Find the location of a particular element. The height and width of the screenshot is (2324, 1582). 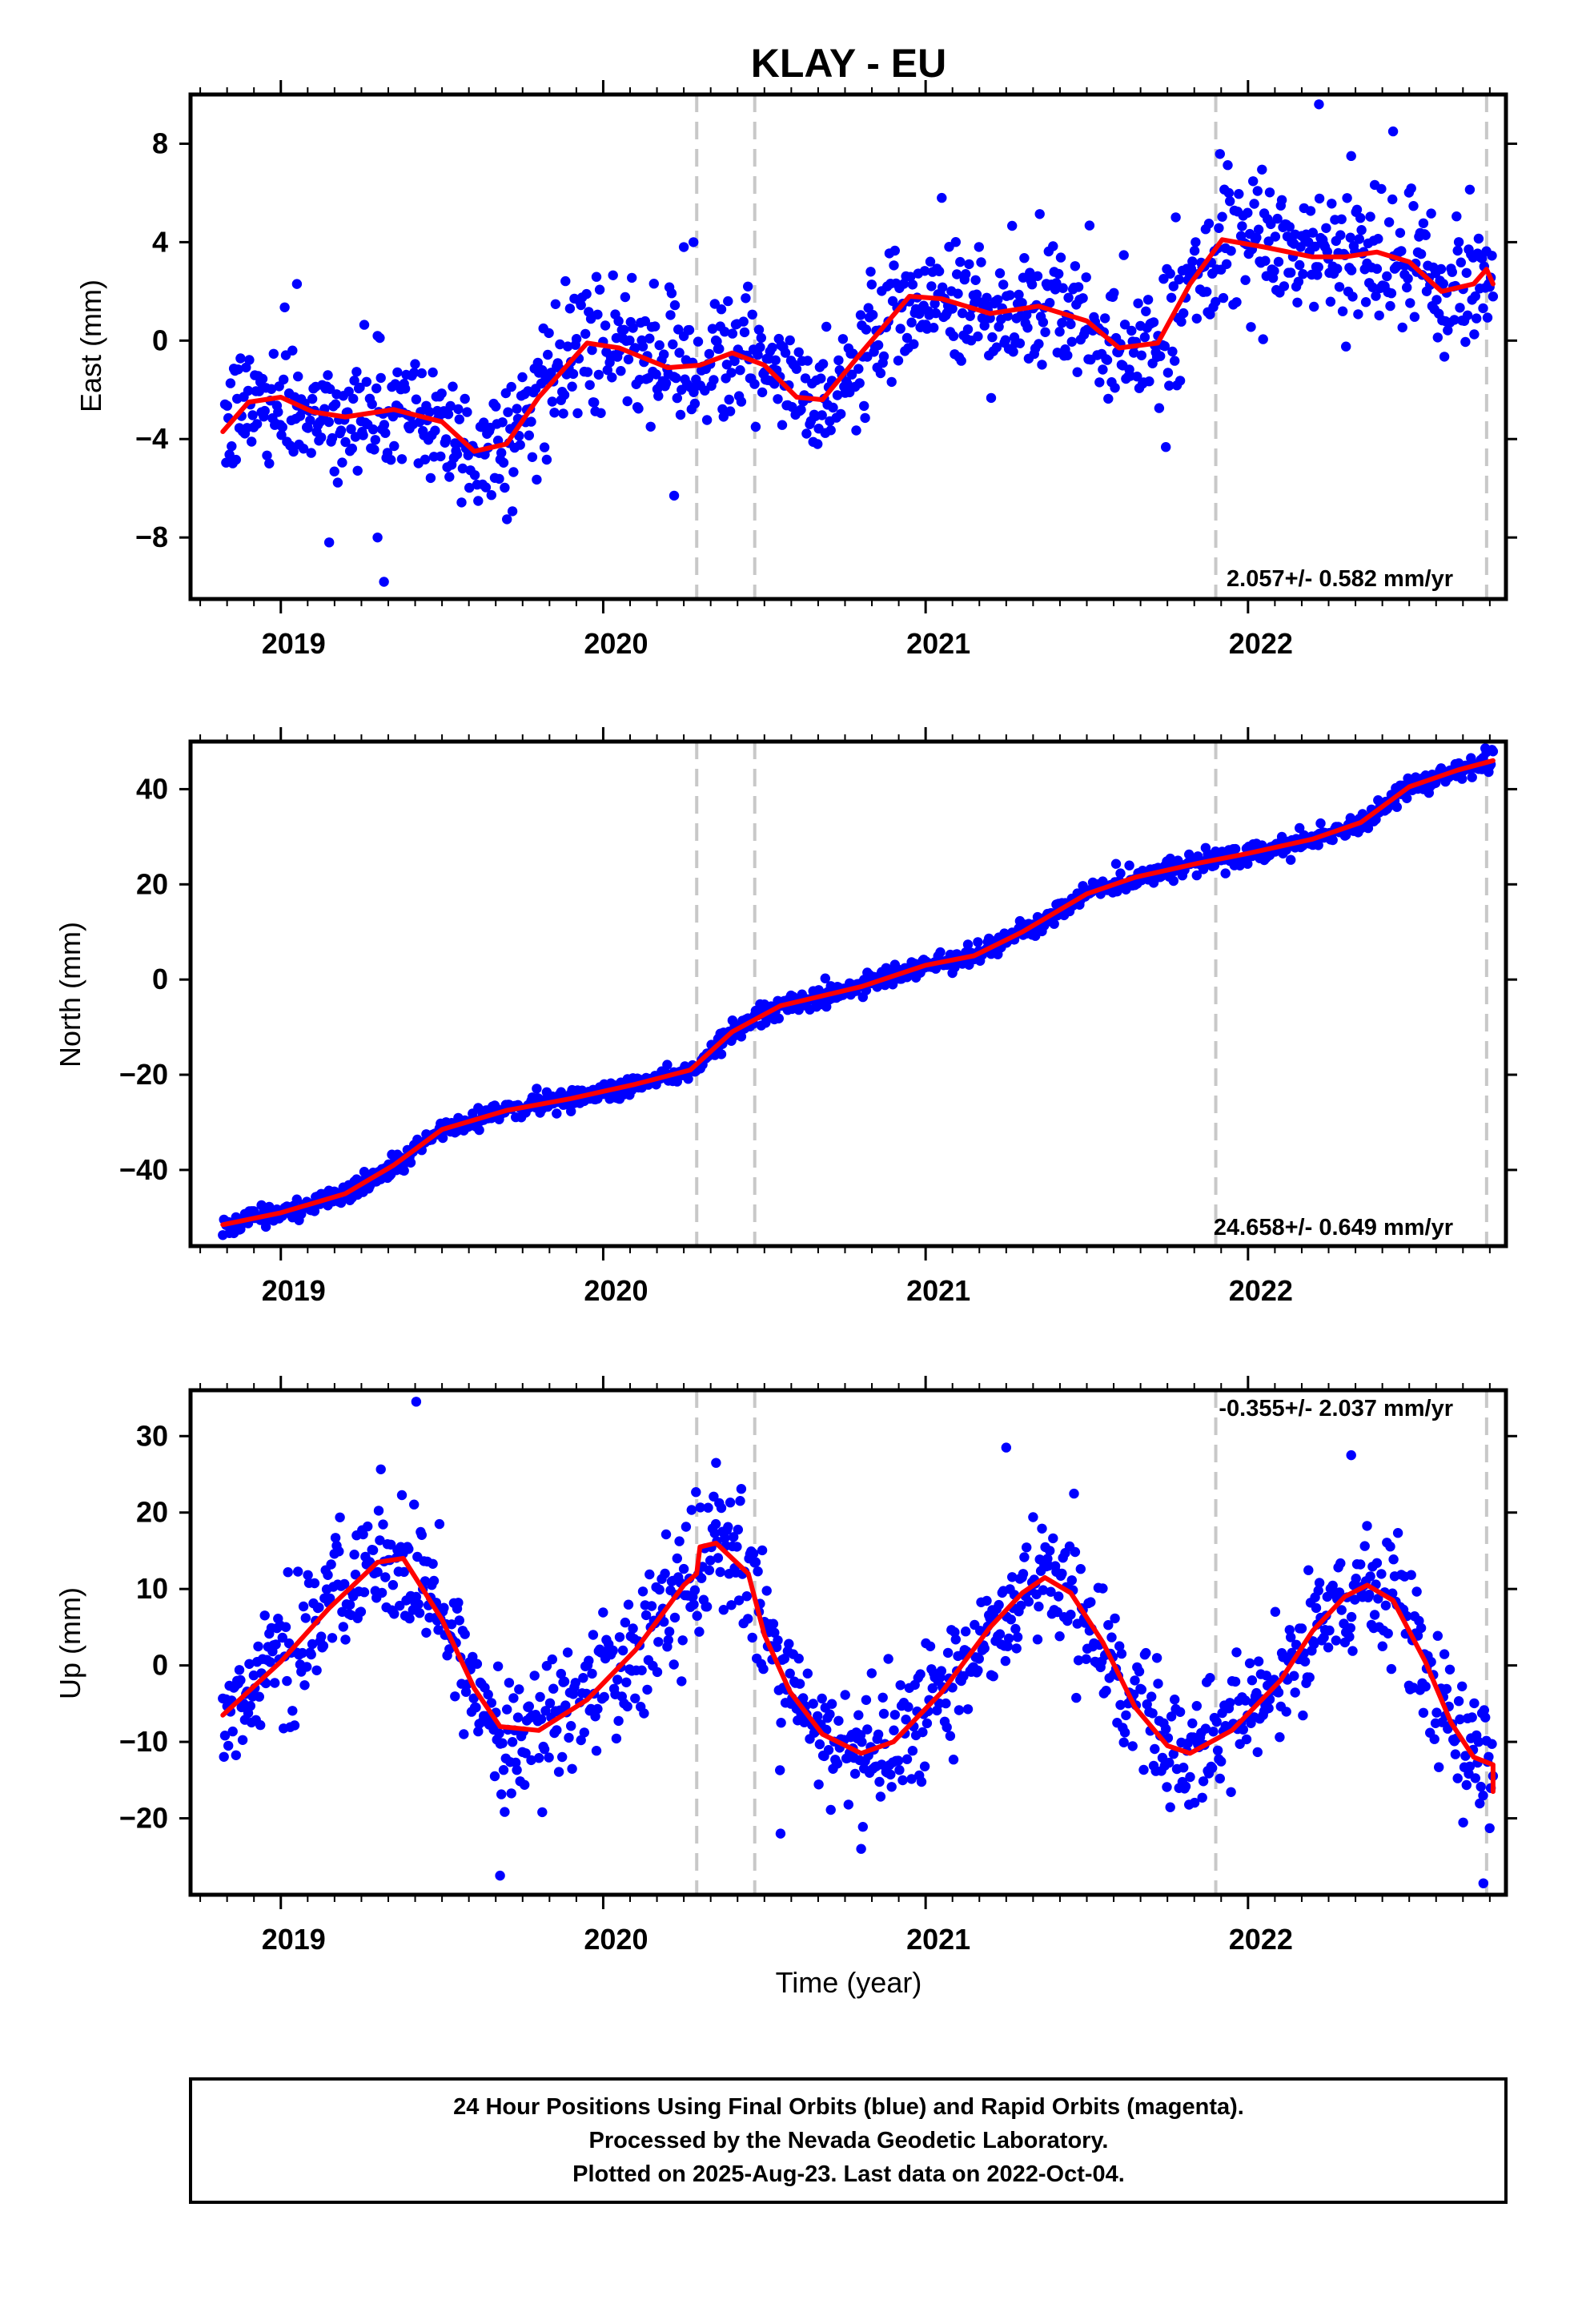

footer-frame is located at coordinates (848, 2140).